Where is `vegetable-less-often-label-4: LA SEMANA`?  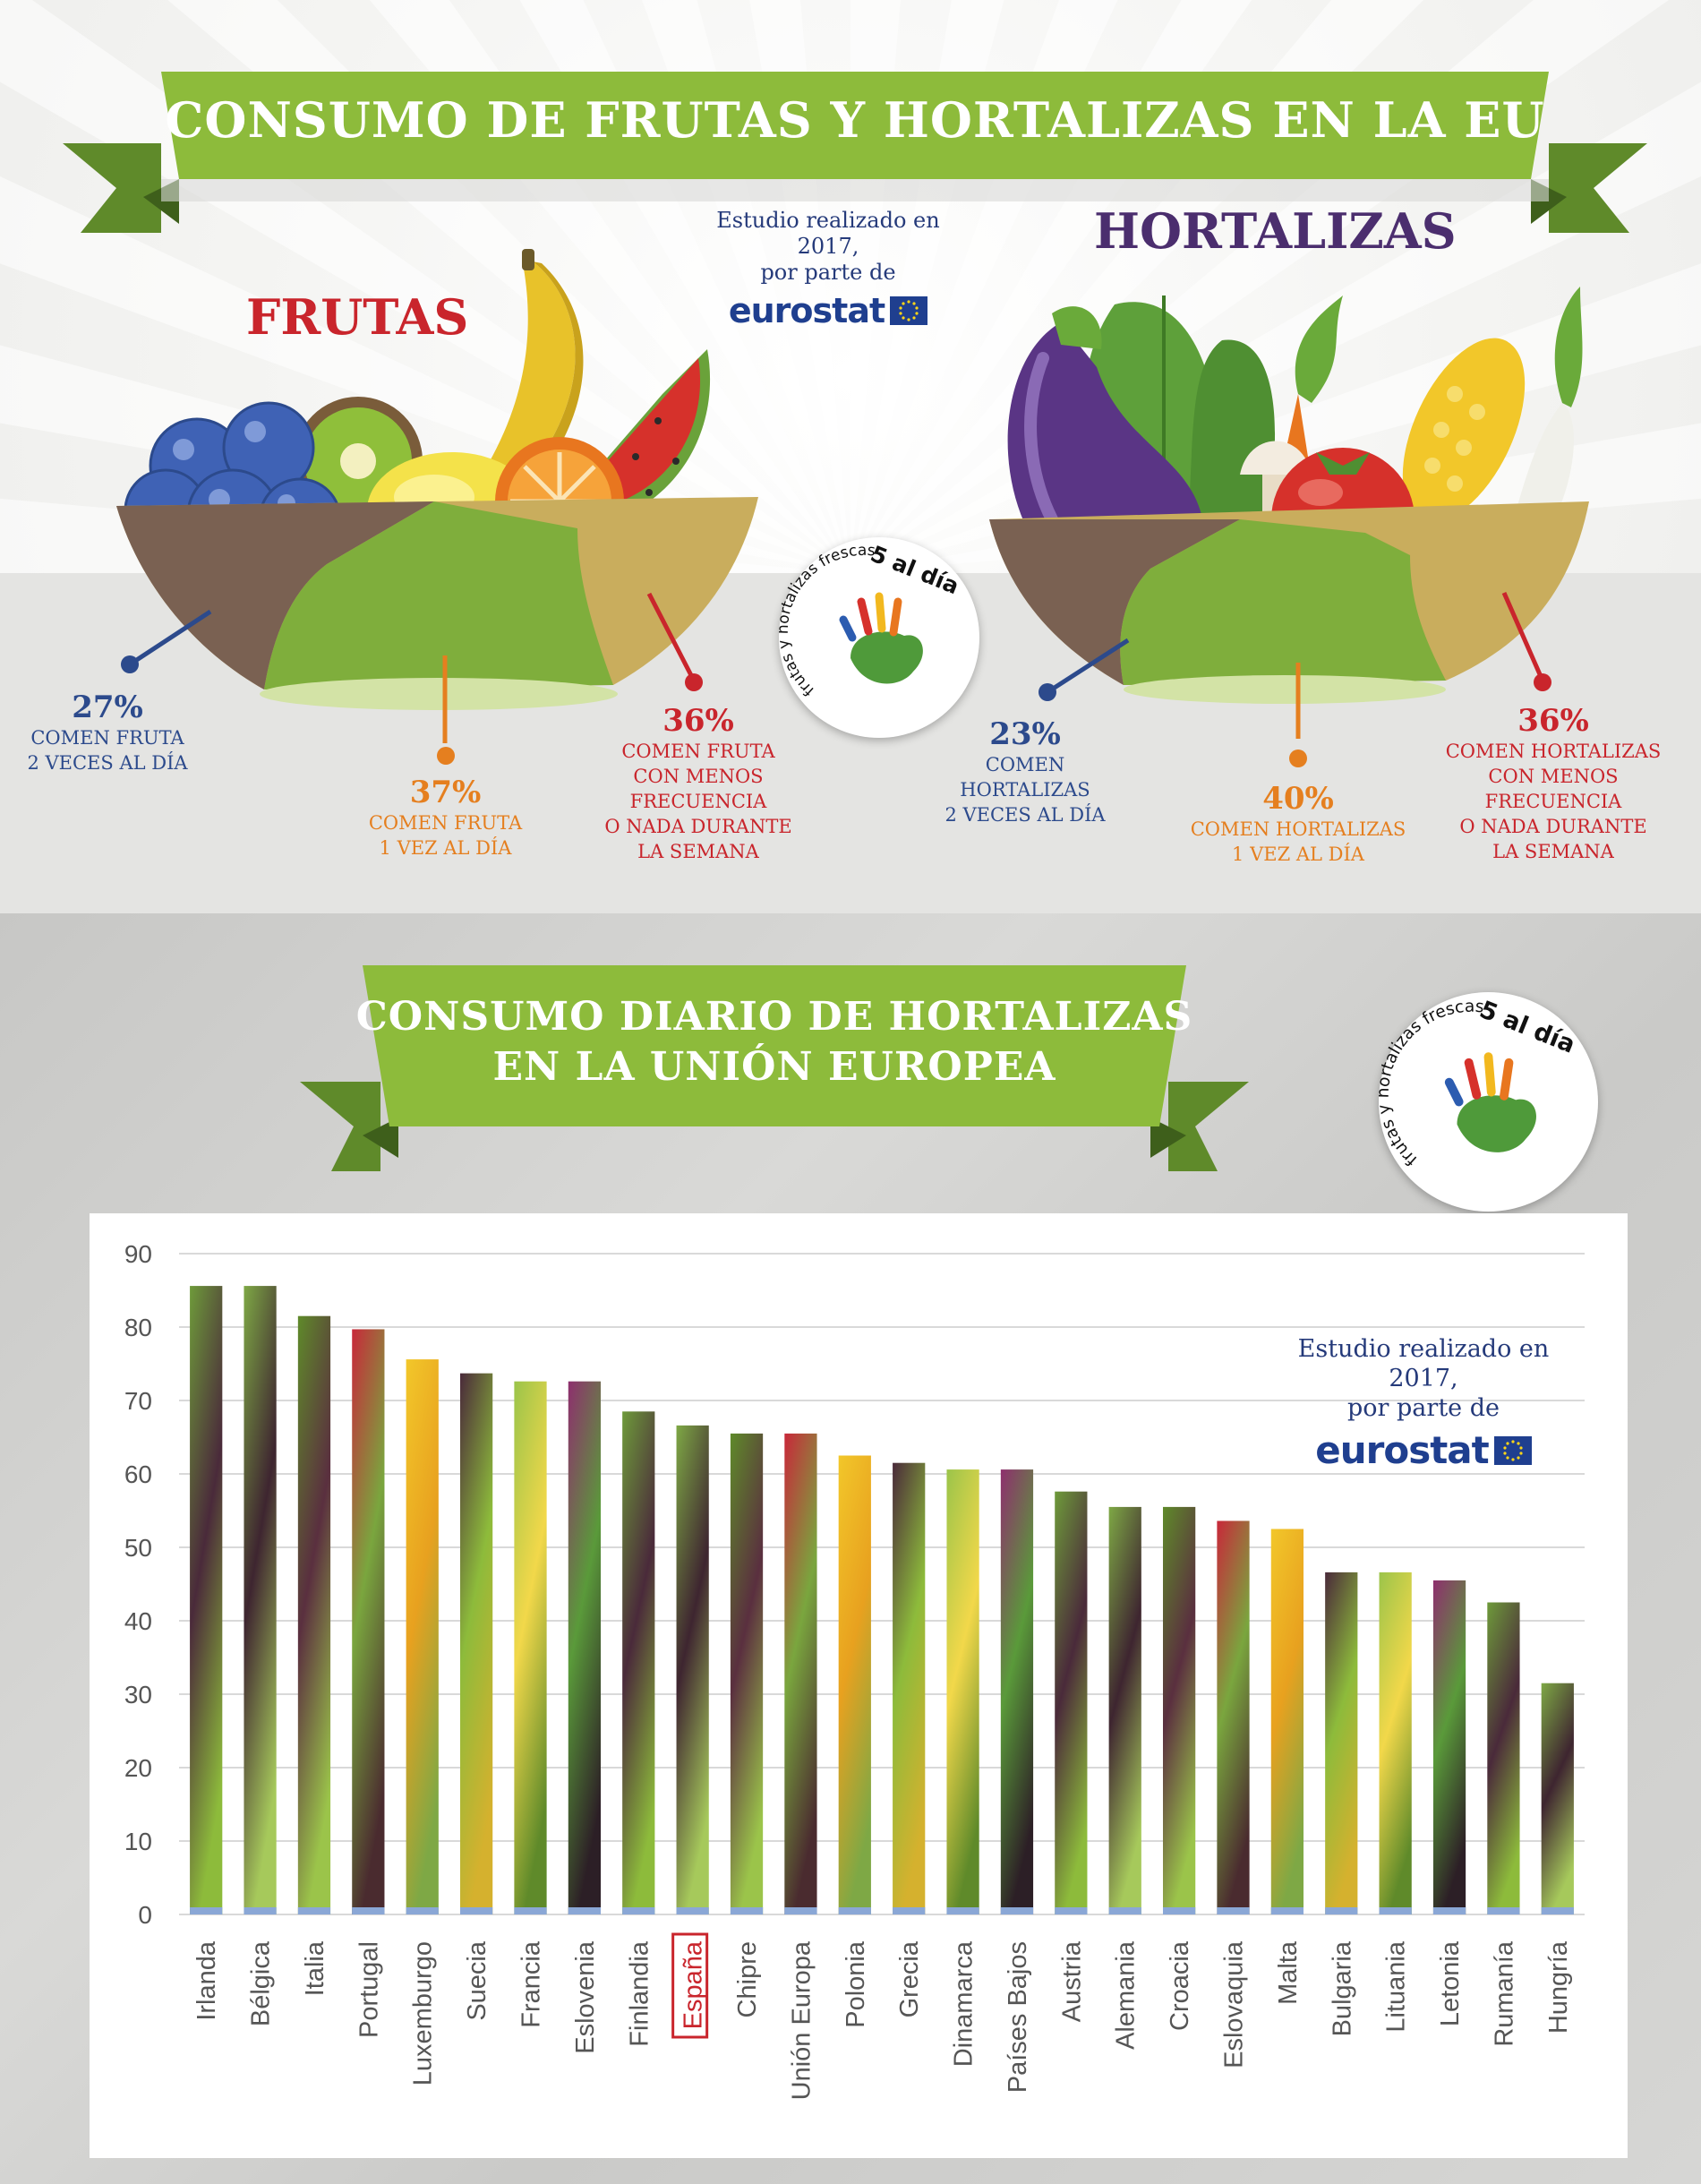
vegetable-less-often-label-4: LA SEMANA is located at coordinates (1553, 851).